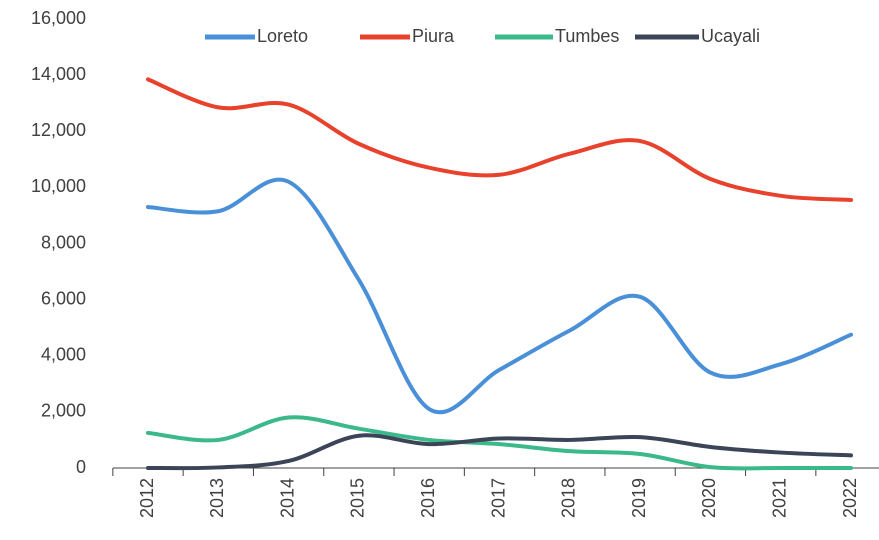  I want to click on y-tick-label: 16,000, so click(58, 18).